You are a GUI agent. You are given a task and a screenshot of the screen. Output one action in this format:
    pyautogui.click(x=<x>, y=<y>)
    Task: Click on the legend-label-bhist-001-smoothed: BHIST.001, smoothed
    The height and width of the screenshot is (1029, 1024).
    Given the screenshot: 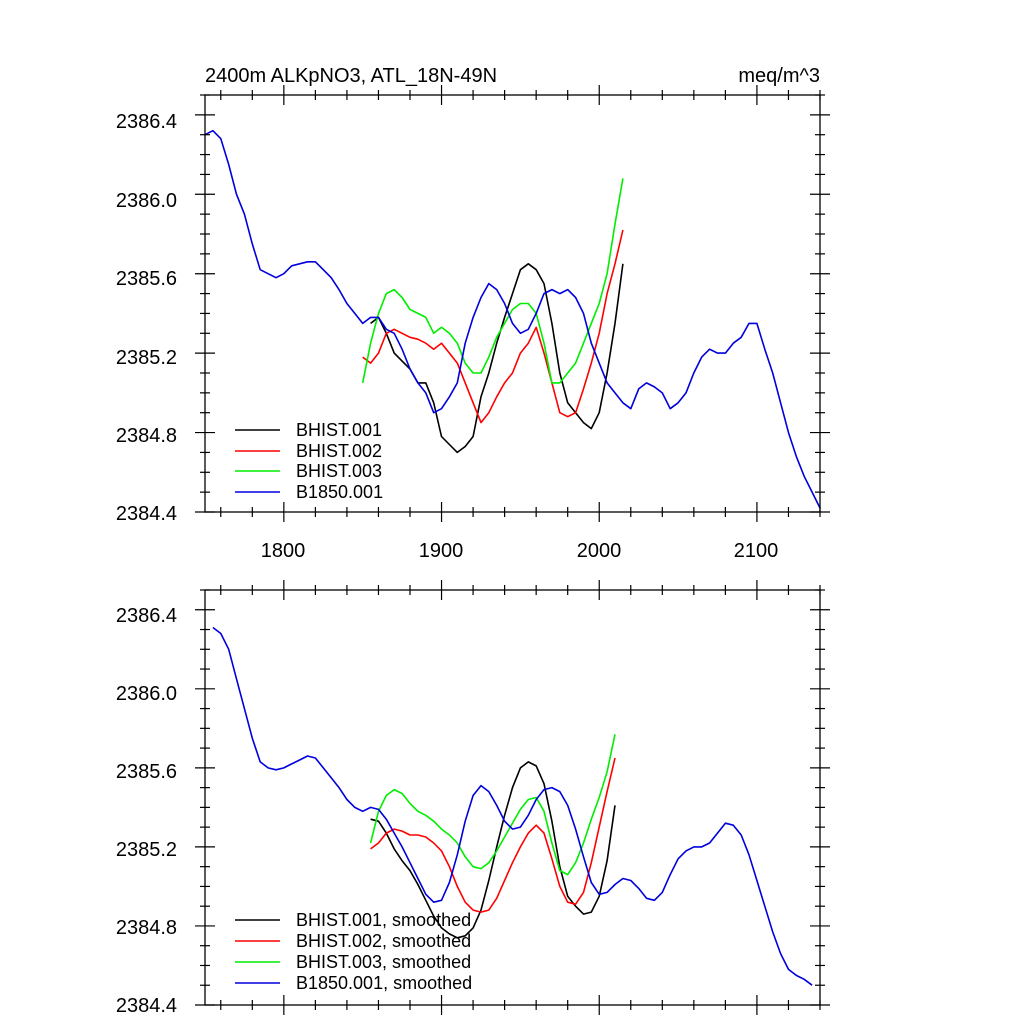 What is the action you would take?
    pyautogui.click(x=383, y=920)
    